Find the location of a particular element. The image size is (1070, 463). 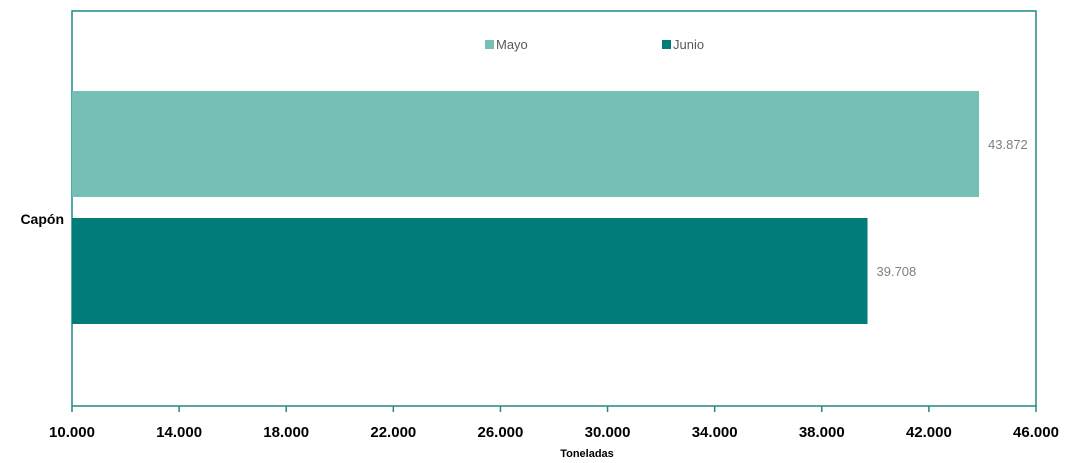

x-tick-label: 18.000 is located at coordinates (286, 432).